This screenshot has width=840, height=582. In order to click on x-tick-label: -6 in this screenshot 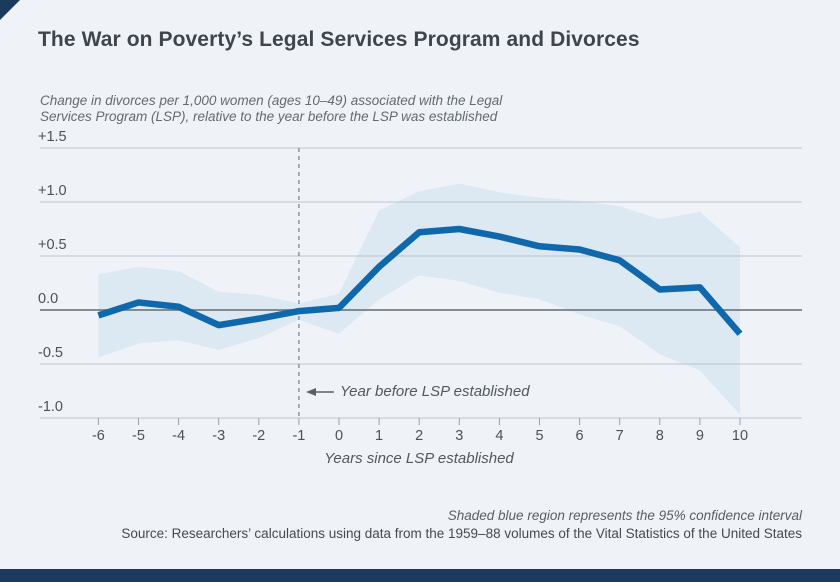, I will do `click(98, 436)`.